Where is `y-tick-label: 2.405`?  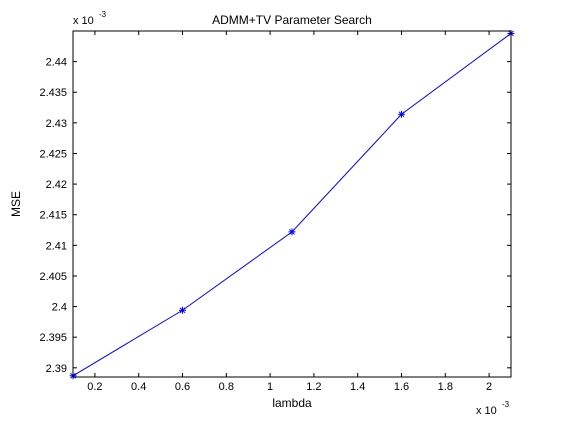 y-tick-label: 2.405 is located at coordinates (53, 277).